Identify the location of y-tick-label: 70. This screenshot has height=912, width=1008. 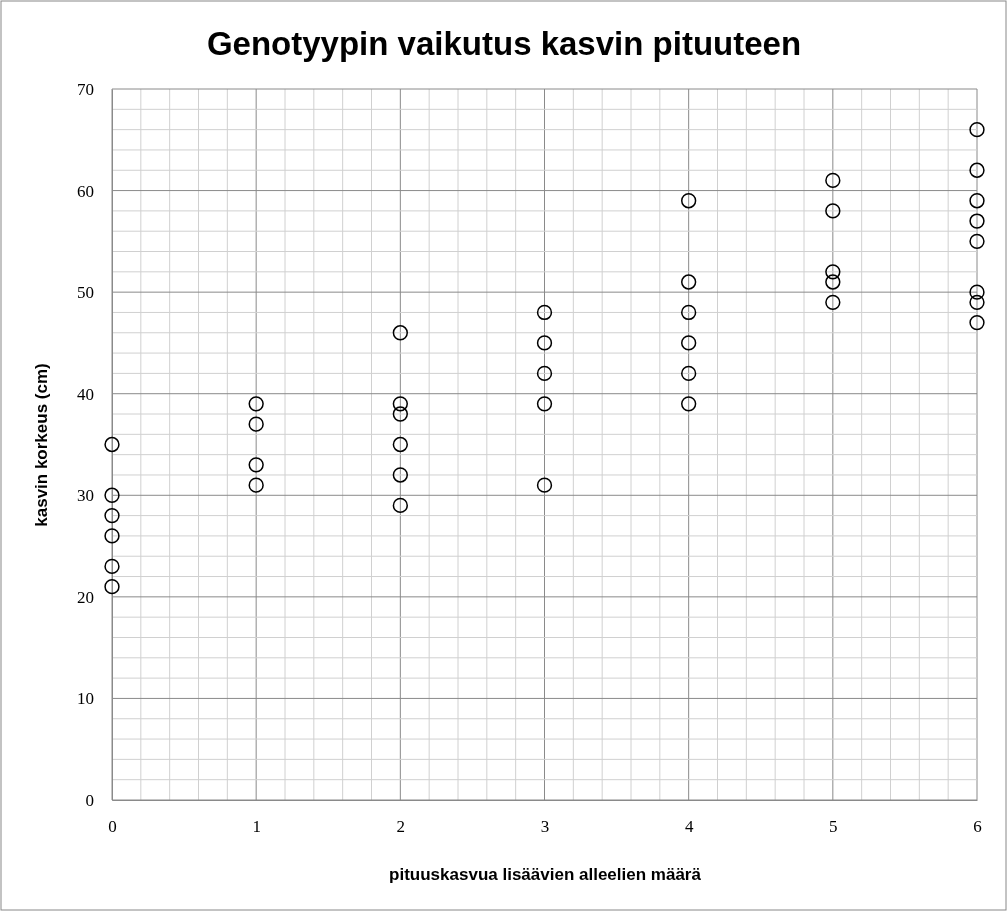
(85, 89).